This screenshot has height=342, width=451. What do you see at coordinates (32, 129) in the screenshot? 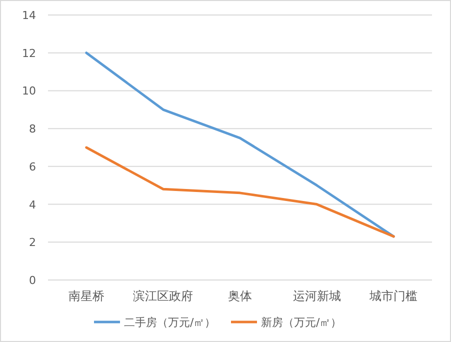
I see `y-tick-label: 8` at bounding box center [32, 129].